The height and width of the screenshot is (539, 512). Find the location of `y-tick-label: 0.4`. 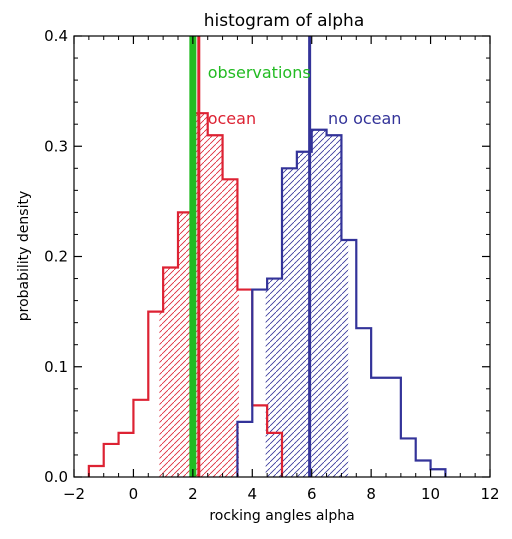

y-tick-label: 0.4 is located at coordinates (56, 36).